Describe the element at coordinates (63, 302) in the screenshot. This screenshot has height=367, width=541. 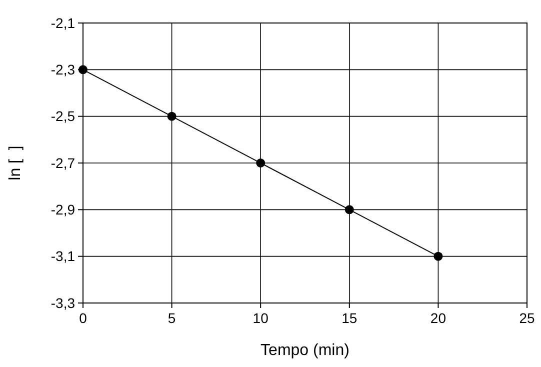
I see `y-tick-label: -3,3` at that location.